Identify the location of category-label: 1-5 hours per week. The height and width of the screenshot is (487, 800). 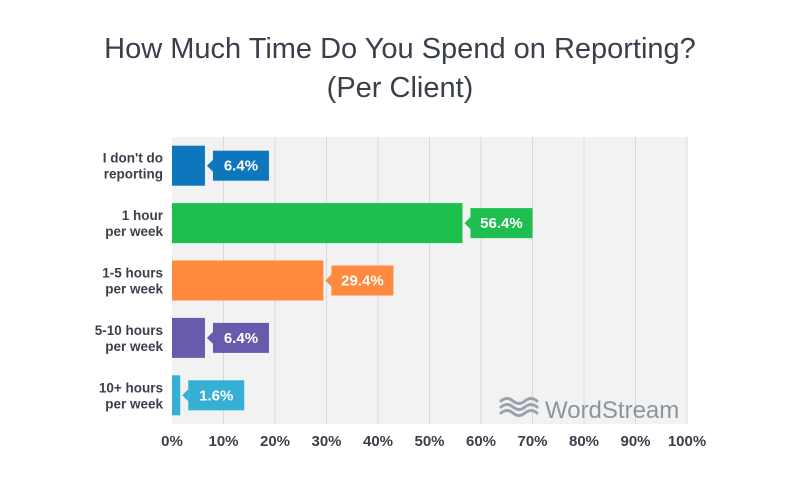
(132, 281).